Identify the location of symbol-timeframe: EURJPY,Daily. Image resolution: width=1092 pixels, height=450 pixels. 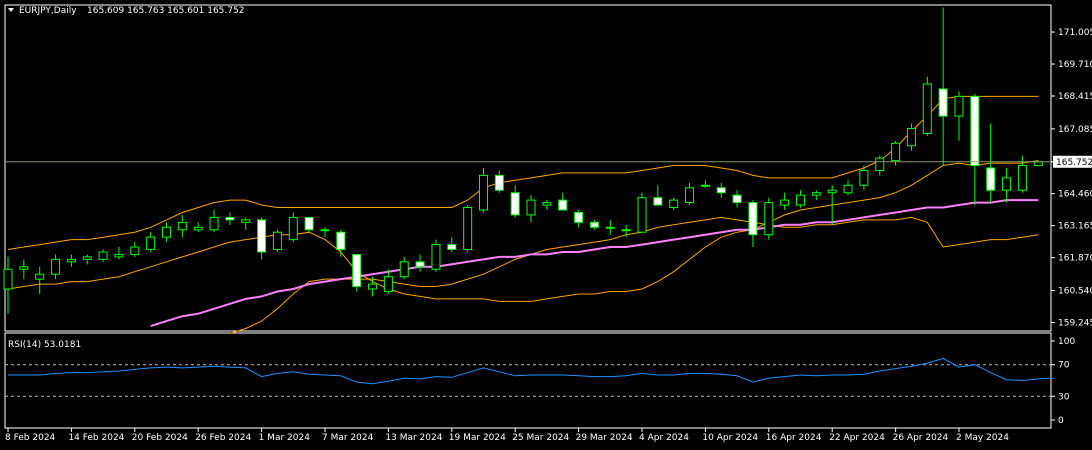
(48, 11).